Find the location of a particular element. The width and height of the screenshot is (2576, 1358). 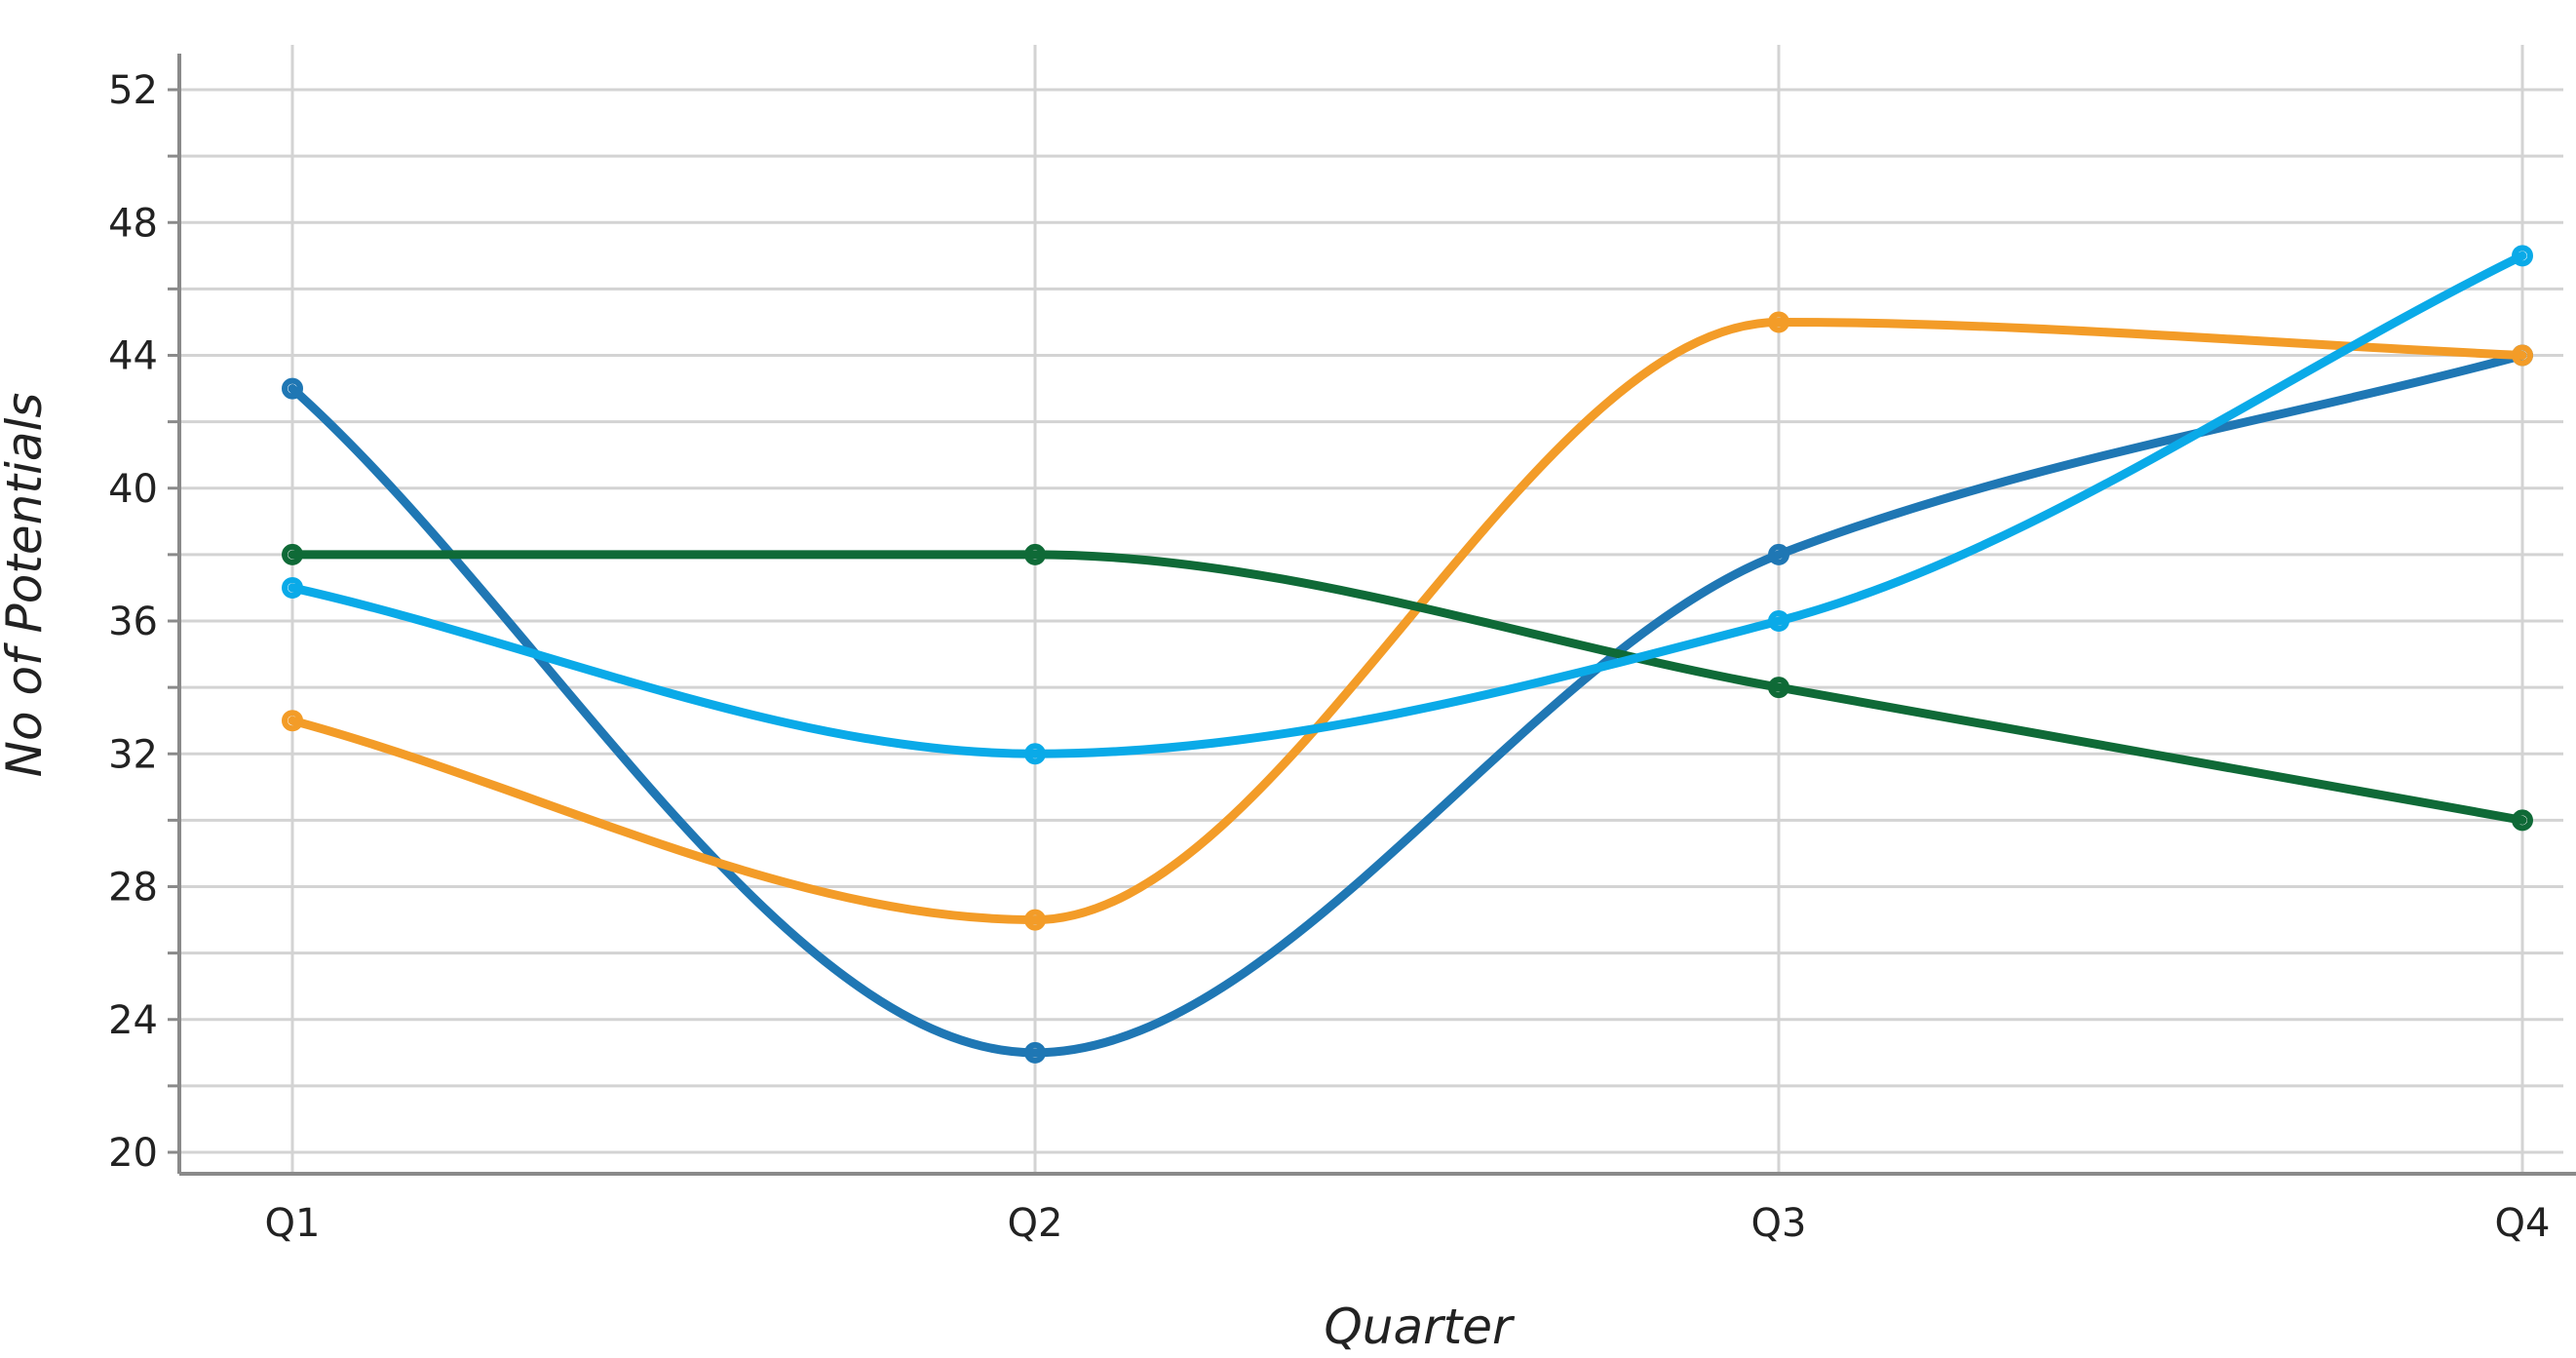

y-tick-label: 52 is located at coordinates (133, 90).